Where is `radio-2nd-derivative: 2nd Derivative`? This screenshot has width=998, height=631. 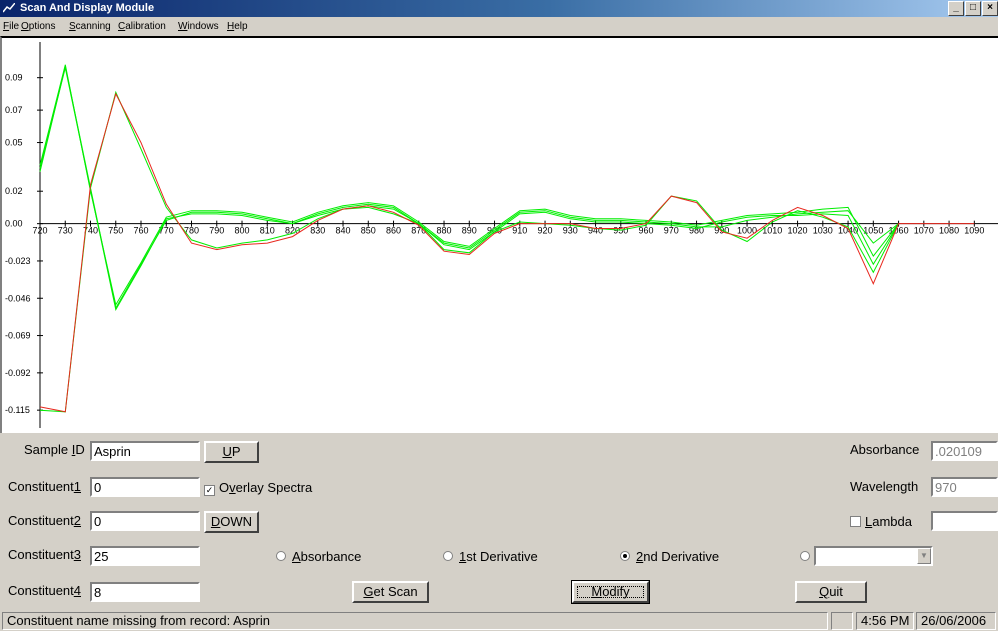 radio-2nd-derivative: 2nd Derivative is located at coordinates (669, 556).